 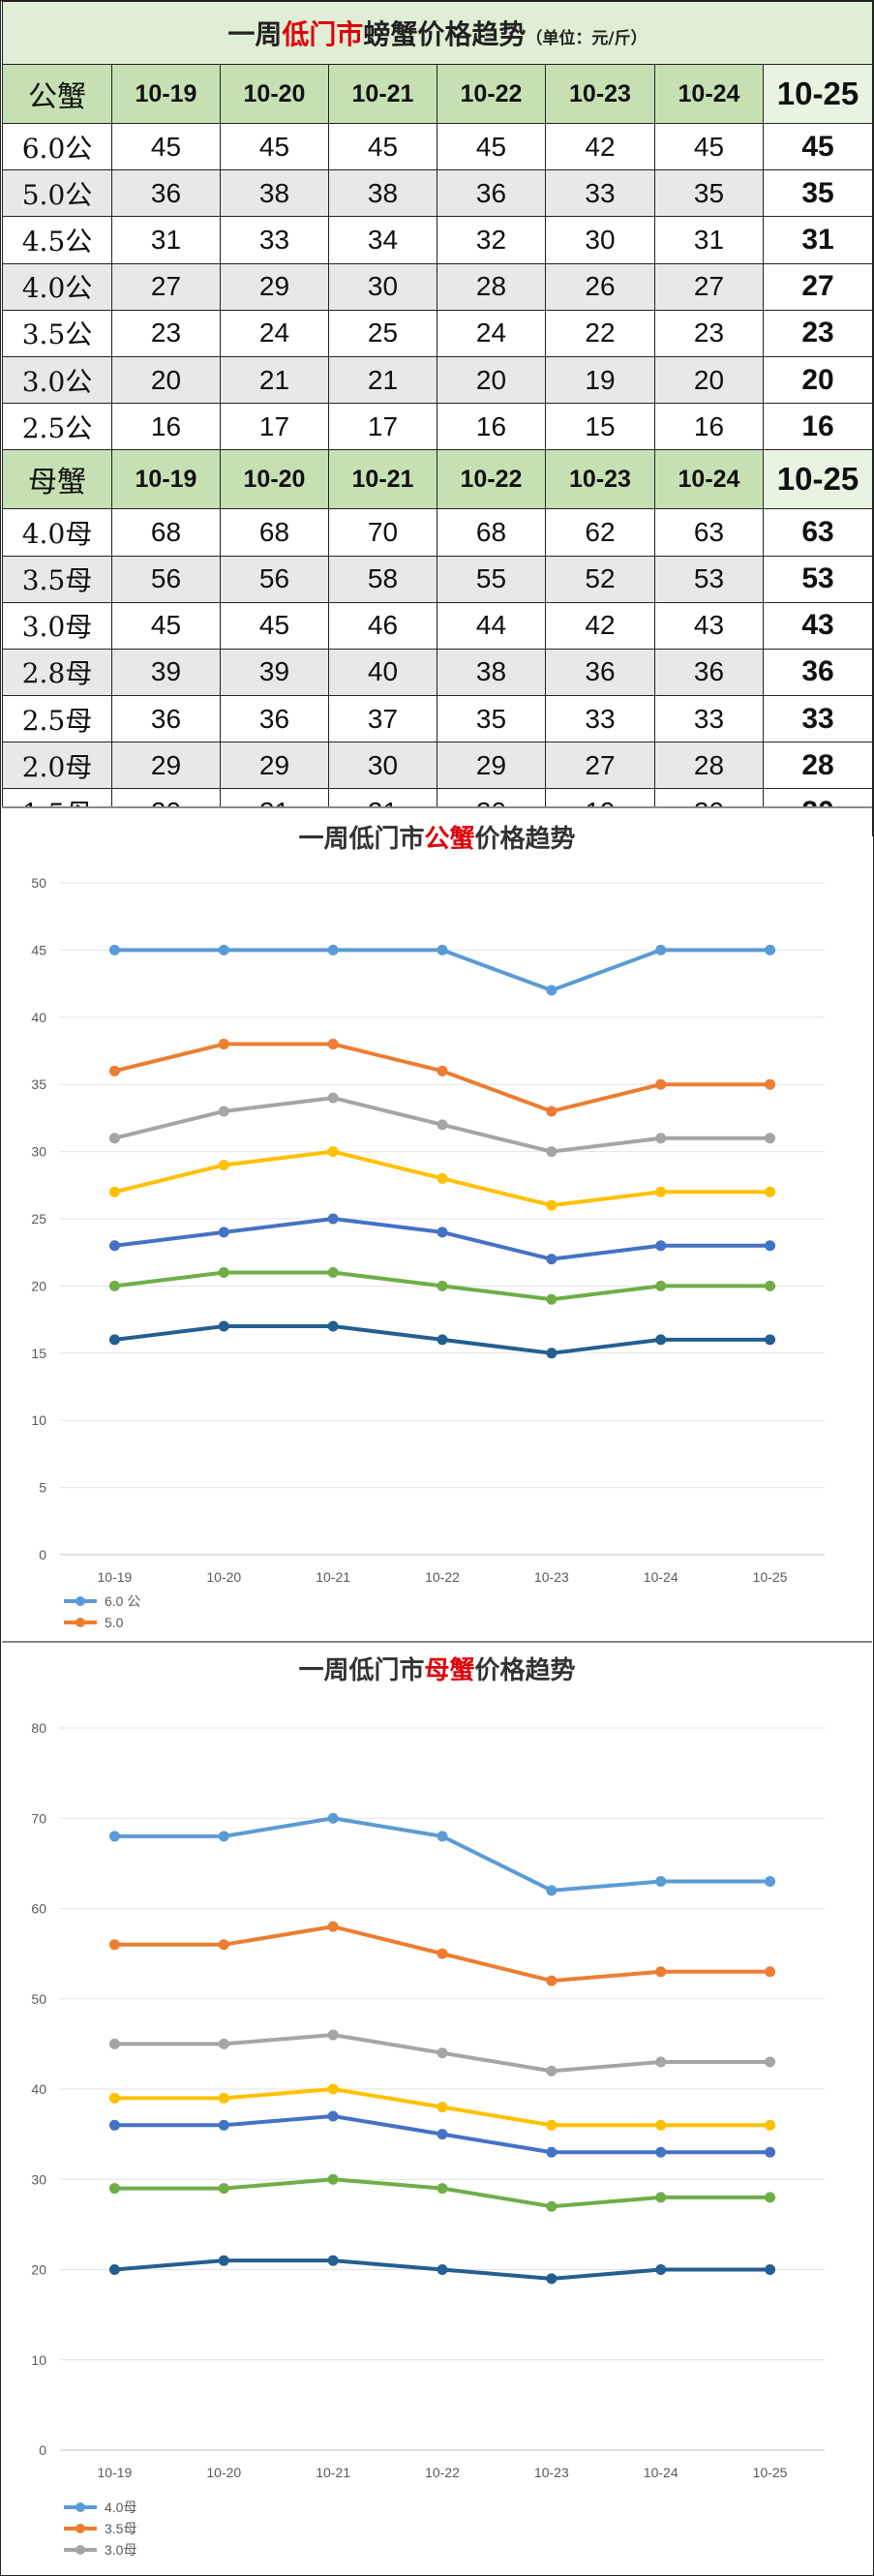 I want to click on row-label: 3.0公, so click(x=57, y=380).